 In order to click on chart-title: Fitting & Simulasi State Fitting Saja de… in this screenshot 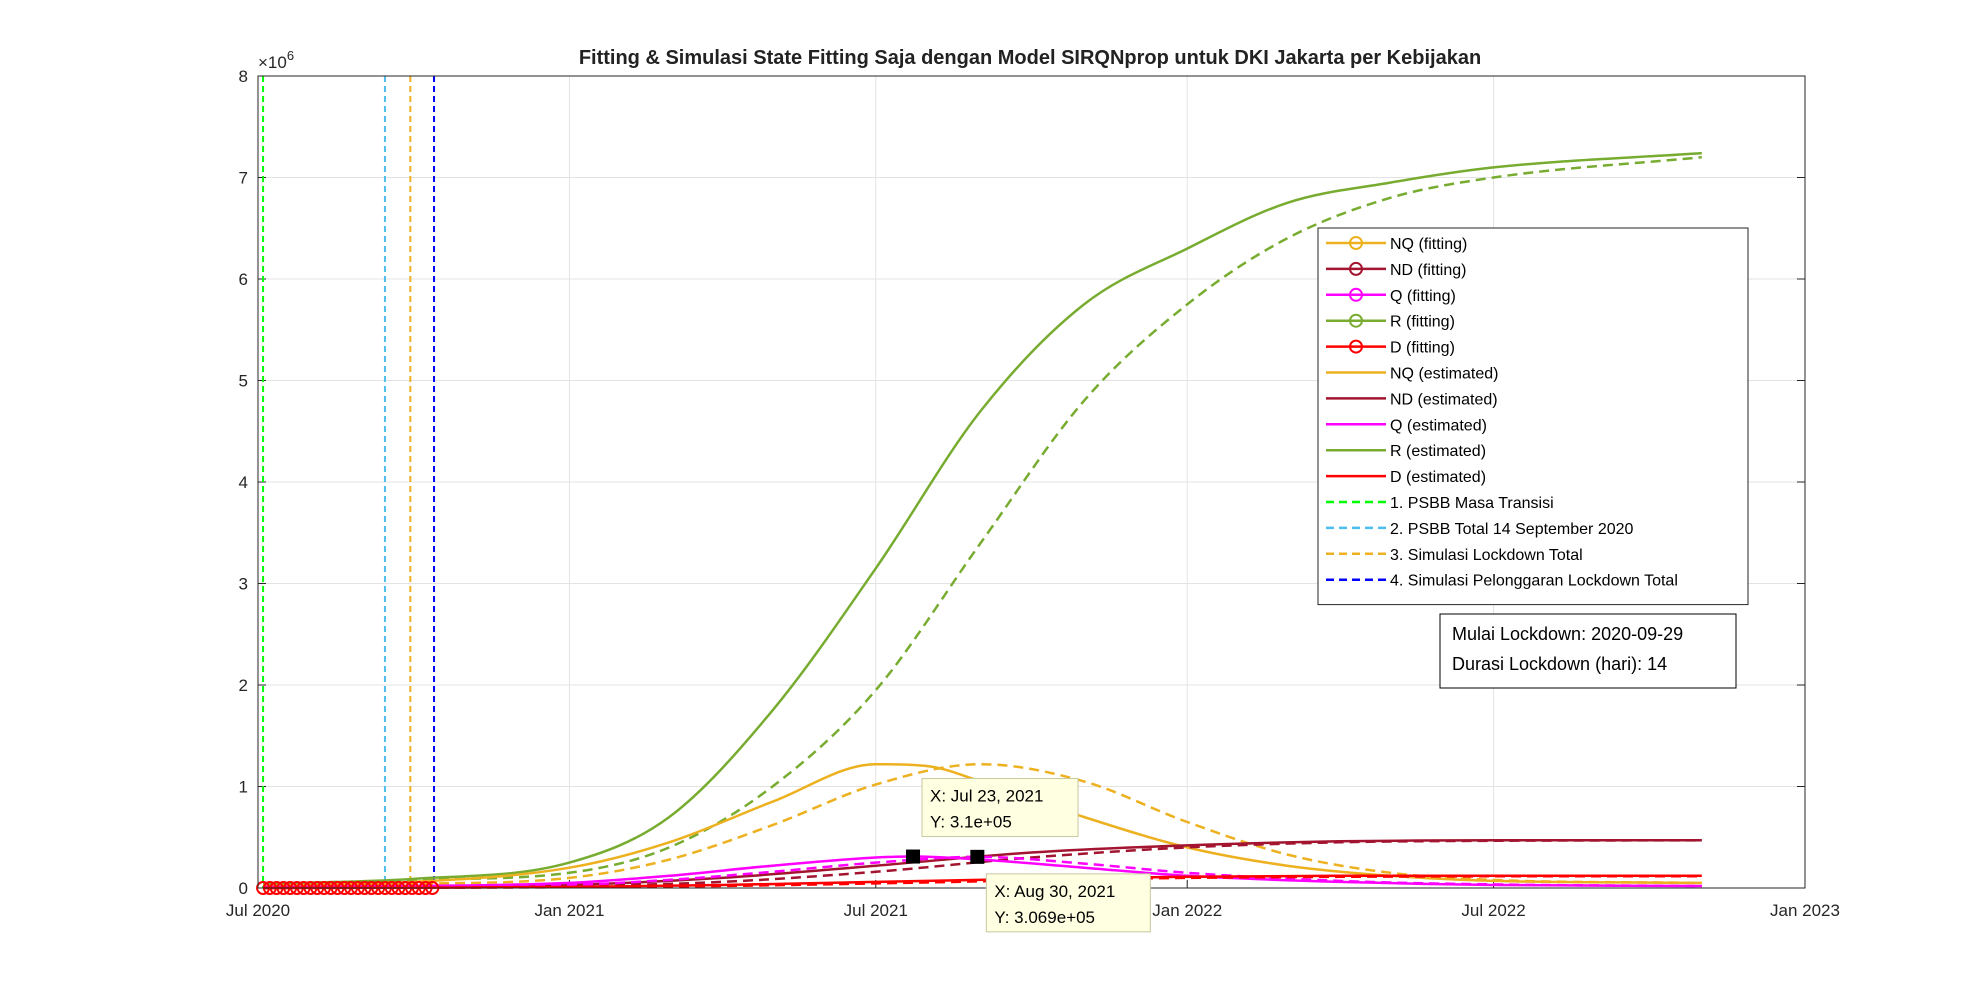, I will do `click(1030, 58)`.